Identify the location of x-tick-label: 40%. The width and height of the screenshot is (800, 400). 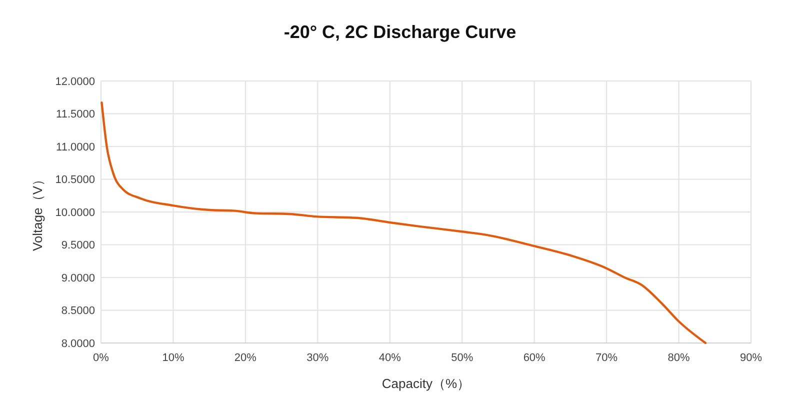
(390, 358).